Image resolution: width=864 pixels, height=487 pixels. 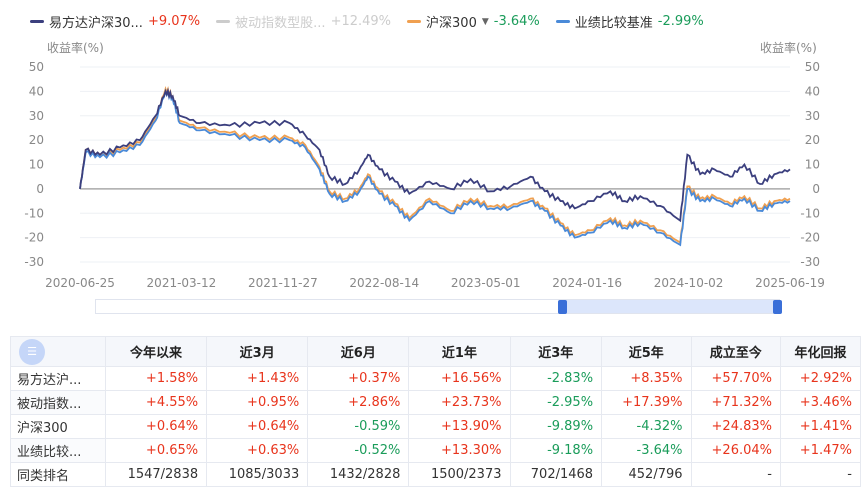 What do you see at coordinates (32, 351) in the screenshot?
I see `table-settings-icon: ☰` at bounding box center [32, 351].